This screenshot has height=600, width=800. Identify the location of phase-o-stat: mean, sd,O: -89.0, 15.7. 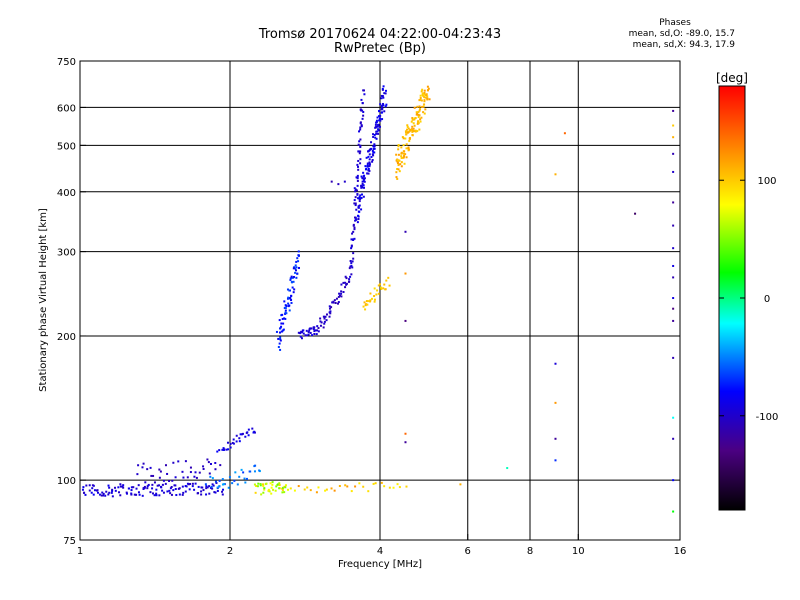
(681, 34).